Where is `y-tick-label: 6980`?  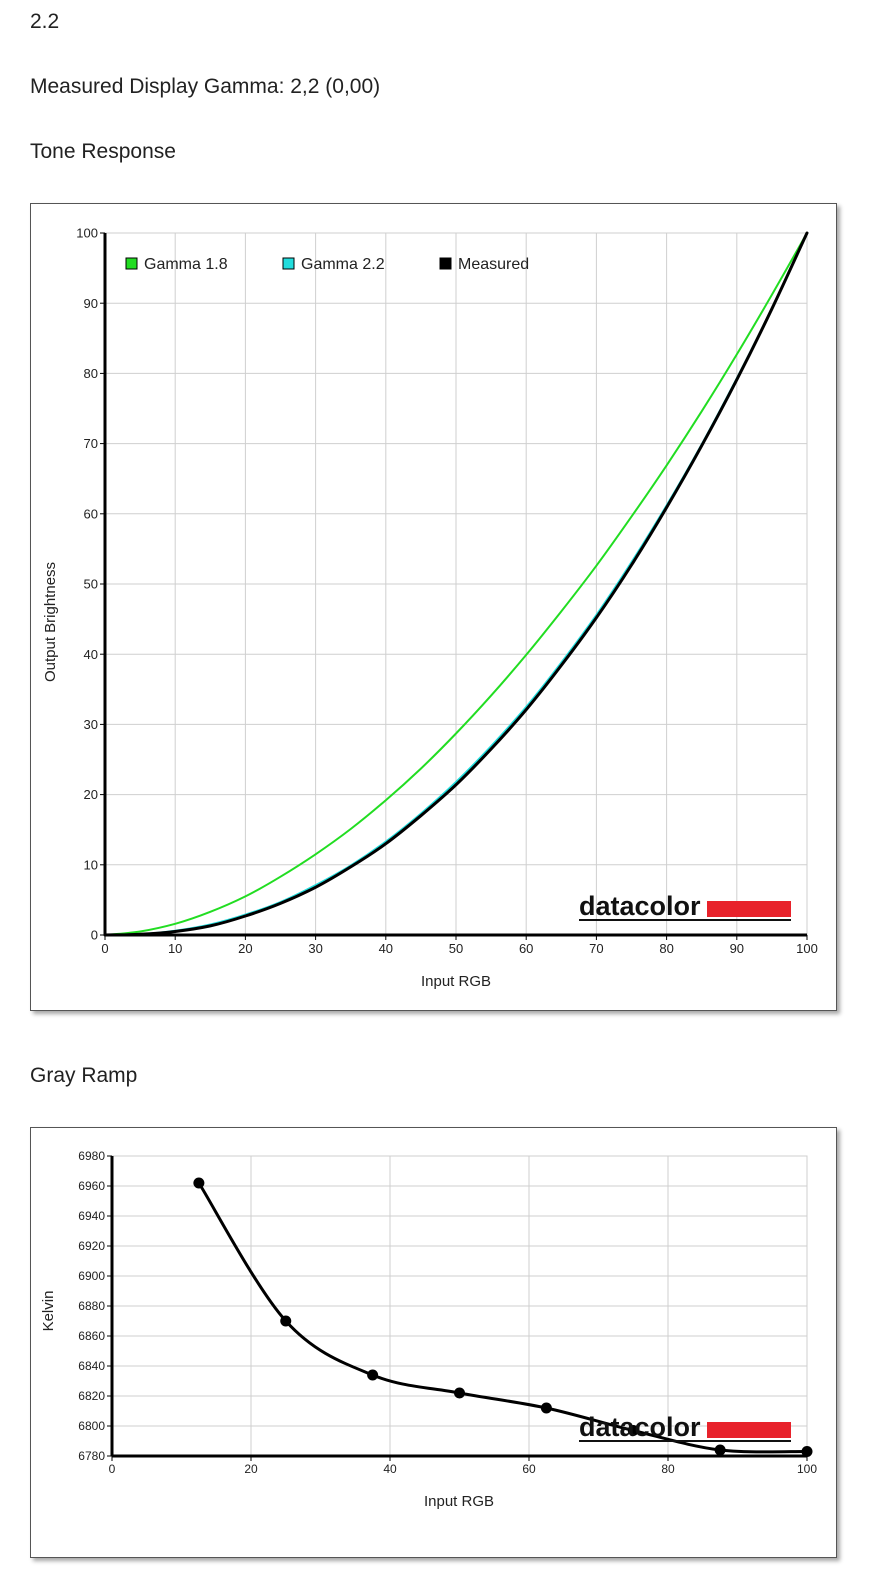 y-tick-label: 6980 is located at coordinates (91, 1156).